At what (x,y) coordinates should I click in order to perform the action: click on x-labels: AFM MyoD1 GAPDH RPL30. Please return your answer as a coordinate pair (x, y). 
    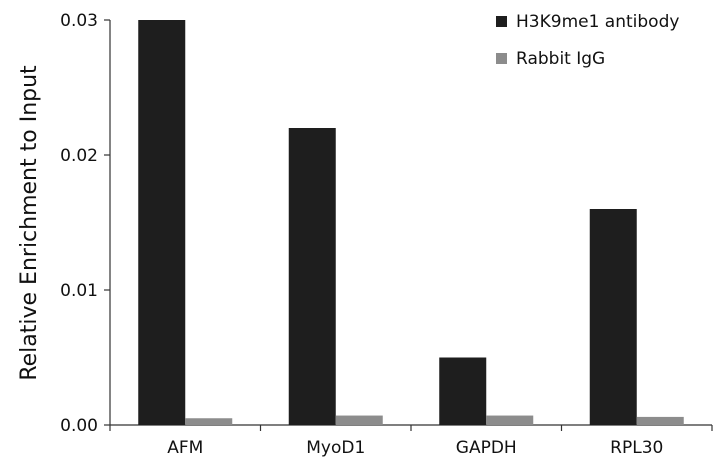
    Looking at the image, I should click on (415, 448).